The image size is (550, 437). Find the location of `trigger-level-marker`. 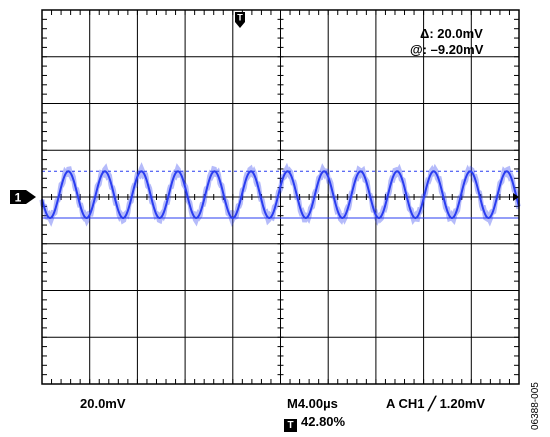

trigger-level-marker is located at coordinates (516, 197).